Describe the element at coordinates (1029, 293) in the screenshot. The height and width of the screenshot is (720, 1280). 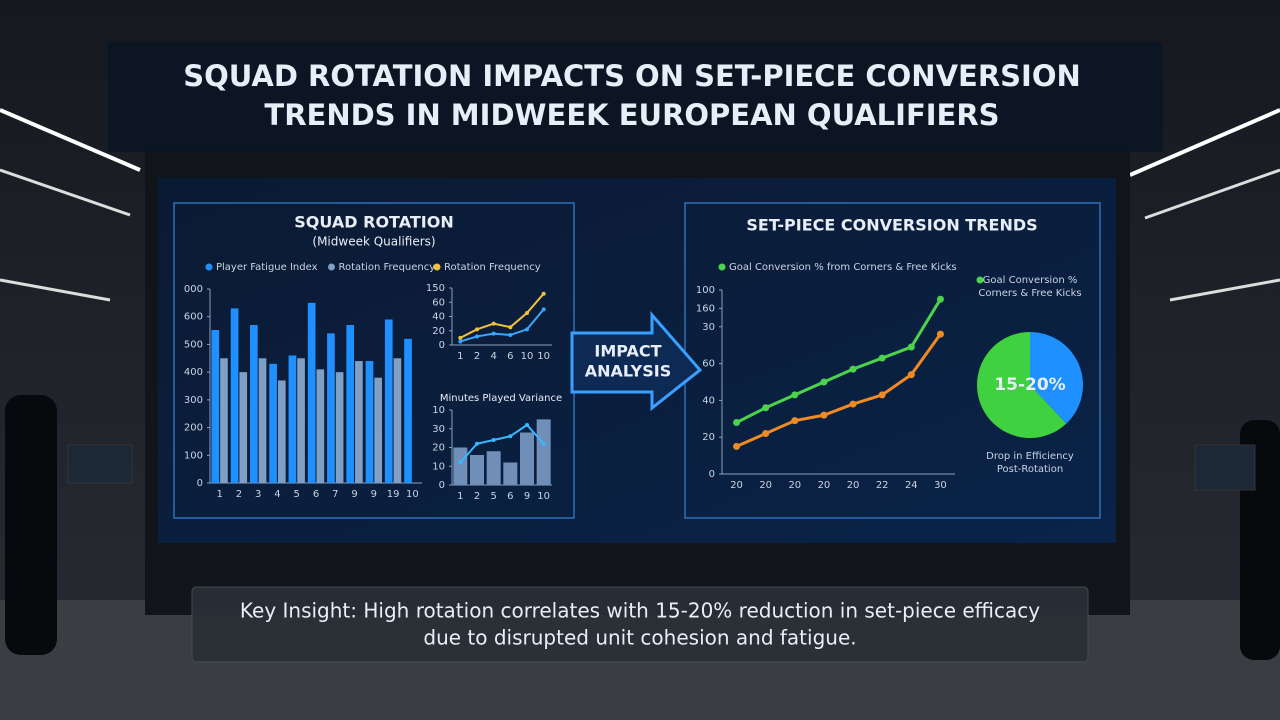
I see `legend-label: Corners & Free Kicks` at that location.